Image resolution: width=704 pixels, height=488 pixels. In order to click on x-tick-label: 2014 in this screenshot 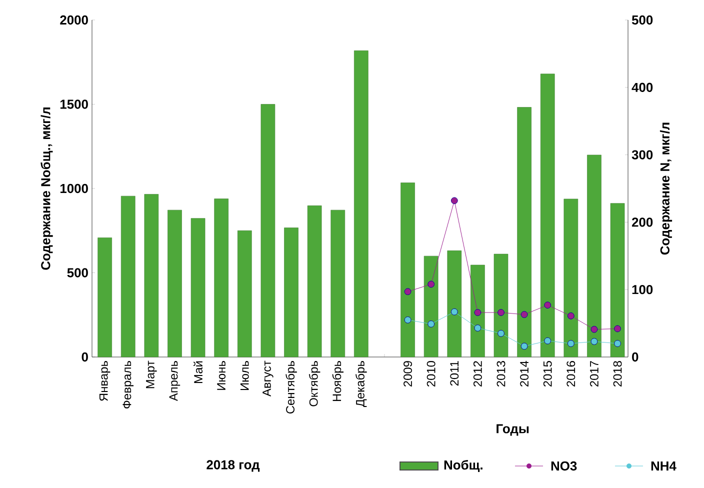, I will do `click(524, 373)`.